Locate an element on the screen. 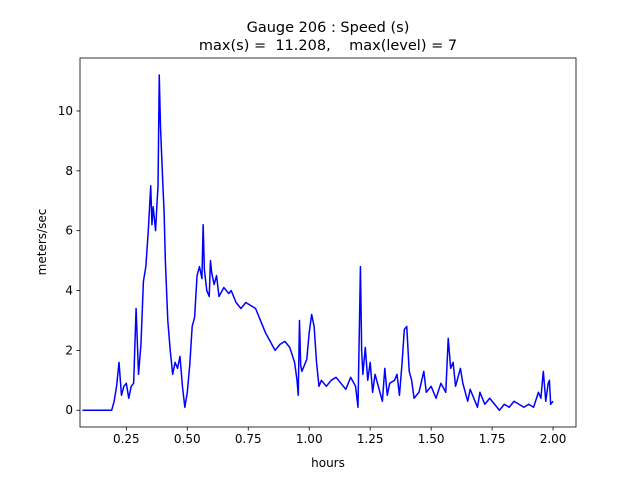 This screenshot has height=480, width=640. y-tick-label: 0 is located at coordinates (69, 410).